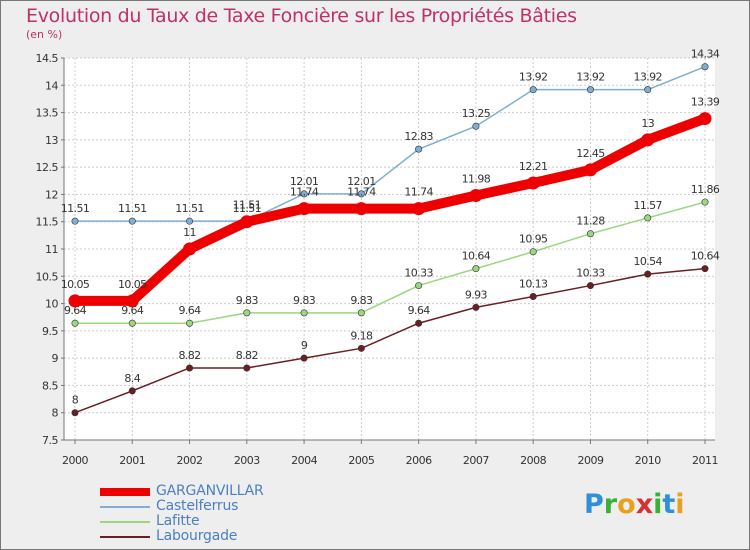 This screenshot has height=550, width=750. Describe the element at coordinates (132, 378) in the screenshot. I see `data-label: 8.4` at that location.